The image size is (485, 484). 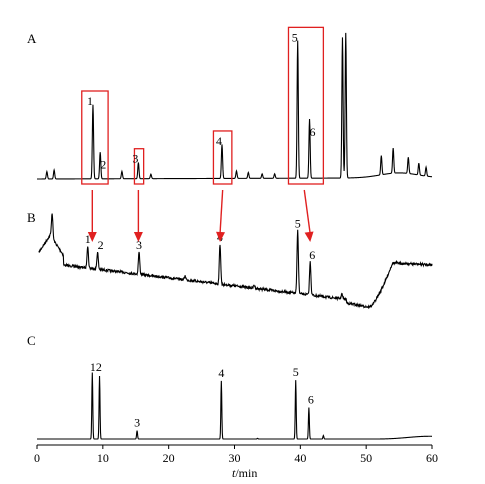 I want to click on panel-c-letter: C, so click(x=31, y=340).